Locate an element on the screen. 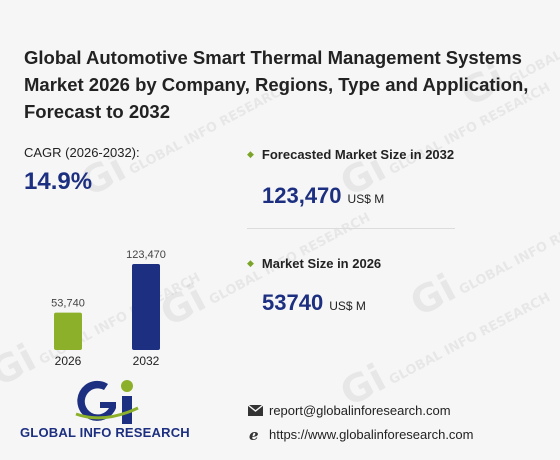 The width and height of the screenshot is (560, 460). bar-value-label: 53,740 is located at coordinates (68, 304).